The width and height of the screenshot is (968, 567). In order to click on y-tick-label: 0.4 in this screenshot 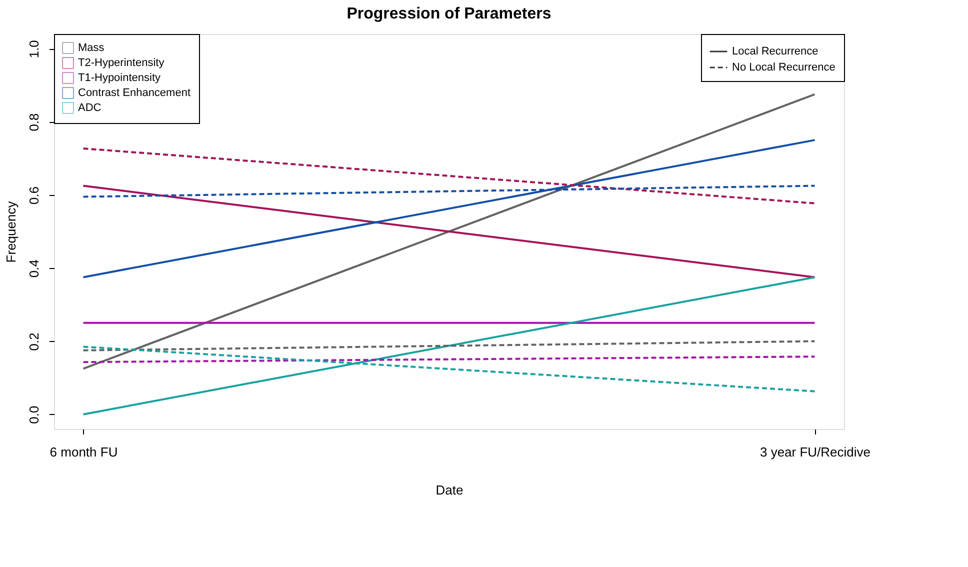, I will do `click(34, 269)`.